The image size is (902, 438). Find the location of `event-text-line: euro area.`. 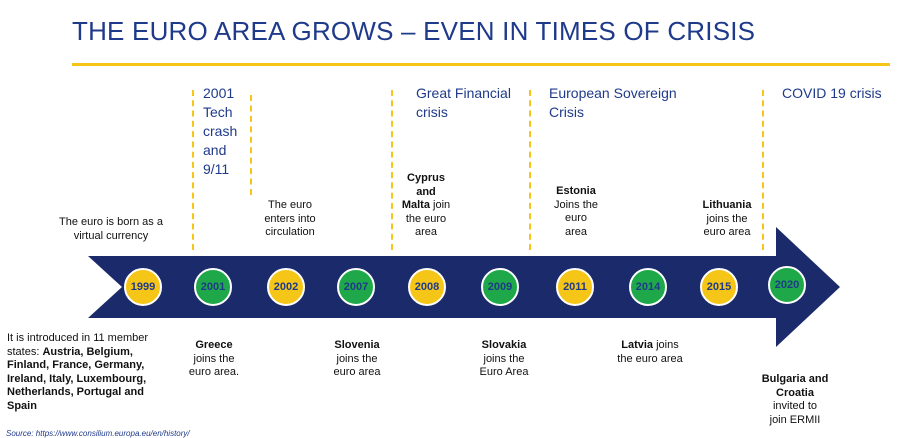

event-text-line: euro area. is located at coordinates (214, 373).